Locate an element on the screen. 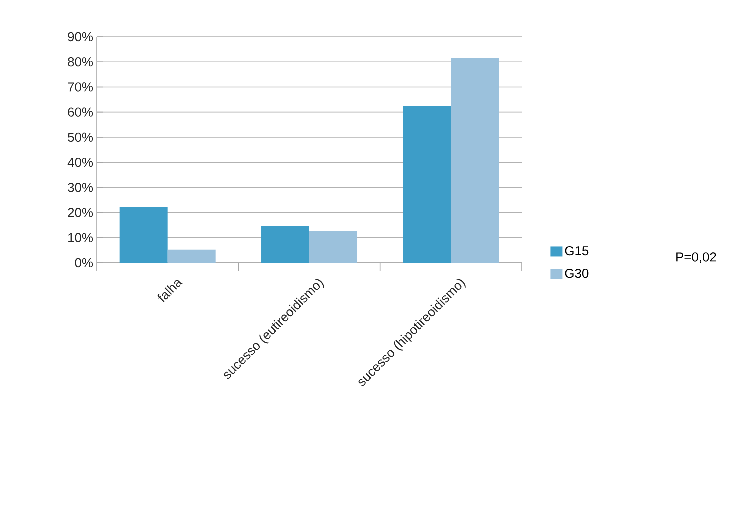 This screenshot has height=511, width=749. legend-label: G15 is located at coordinates (577, 251).